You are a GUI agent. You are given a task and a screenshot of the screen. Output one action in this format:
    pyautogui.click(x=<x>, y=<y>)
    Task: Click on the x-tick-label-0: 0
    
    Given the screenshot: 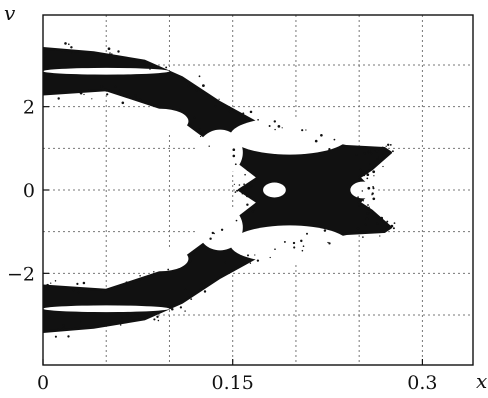 What is the action you would take?
    pyautogui.click(x=43, y=383)
    